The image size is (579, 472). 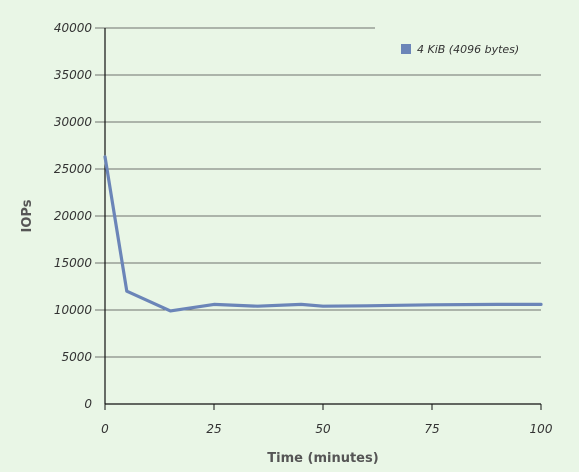 I want to click on legend: 4 KiB (4096 bytes), so click(x=460, y=49).